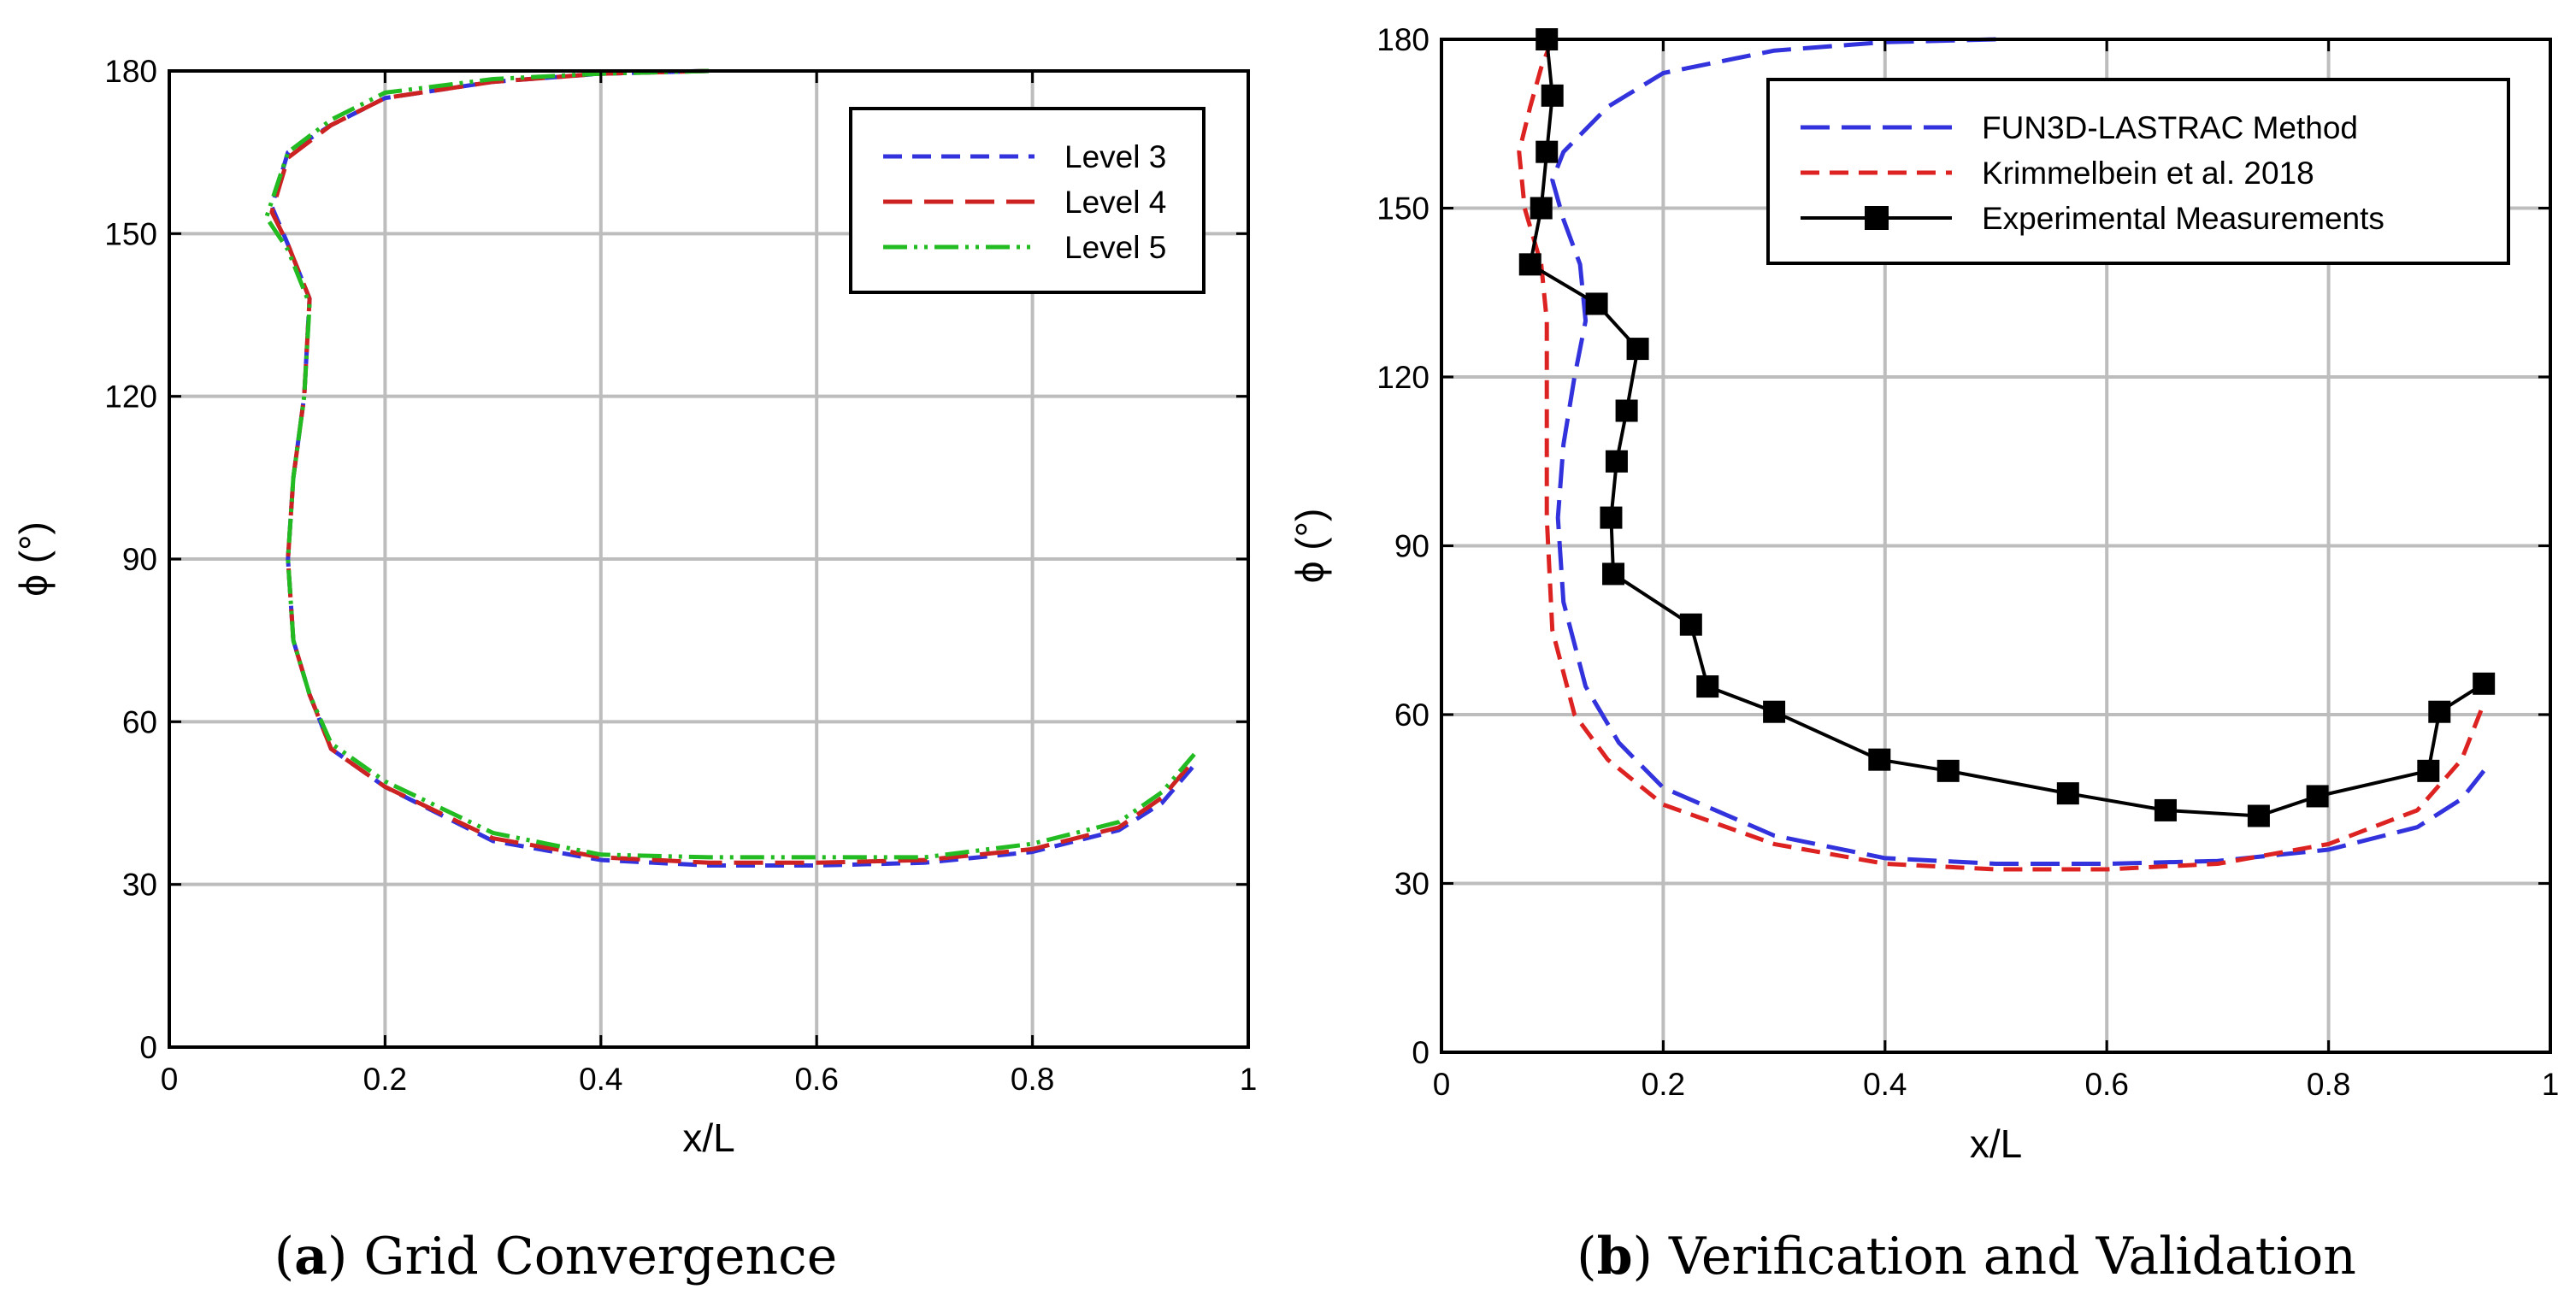  Describe the element at coordinates (1877, 218) in the screenshot. I see `legend-marker` at that location.